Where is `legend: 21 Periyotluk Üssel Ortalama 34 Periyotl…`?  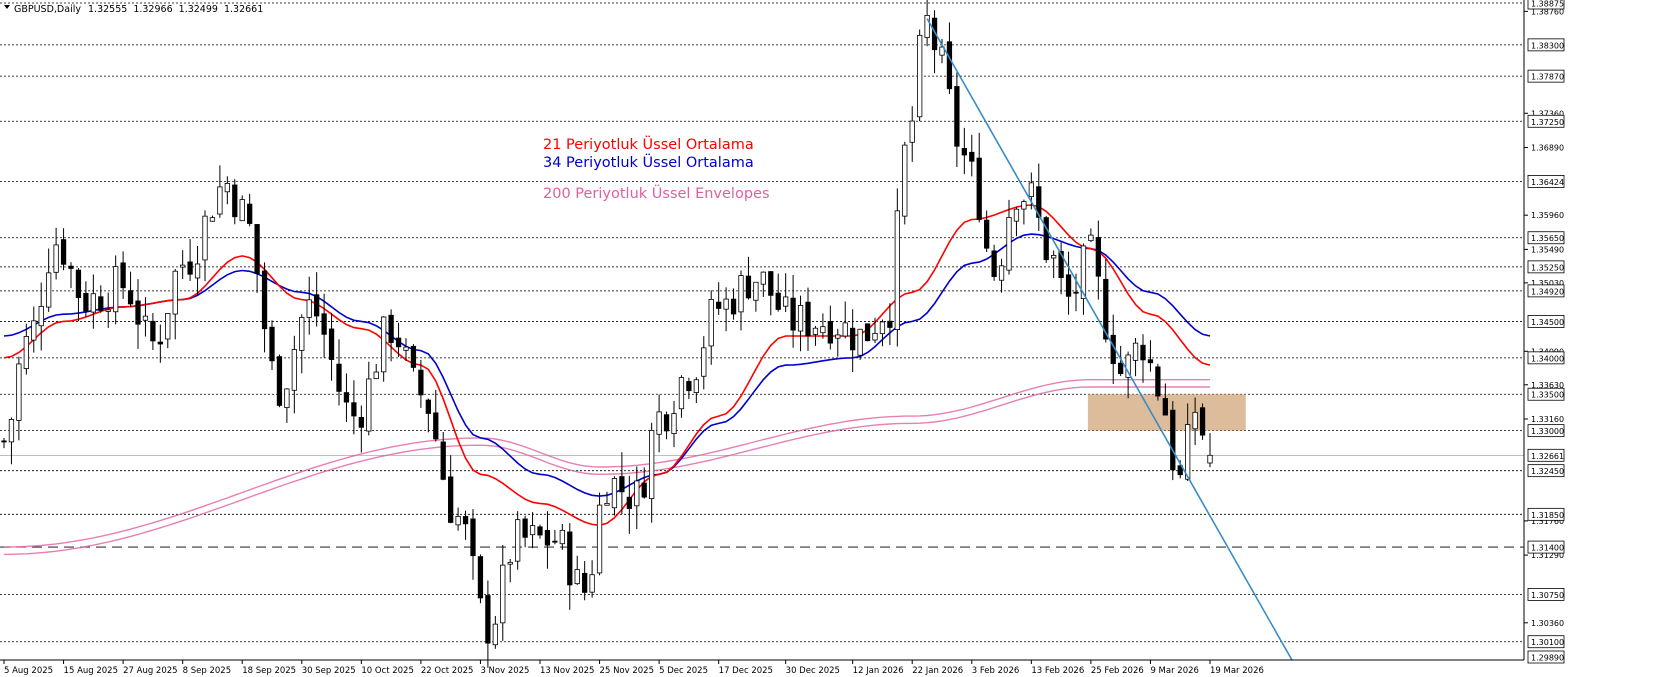 legend: 21 Periyotluk Üssel Ortalama 34 Periyotl… is located at coordinates (656, 168).